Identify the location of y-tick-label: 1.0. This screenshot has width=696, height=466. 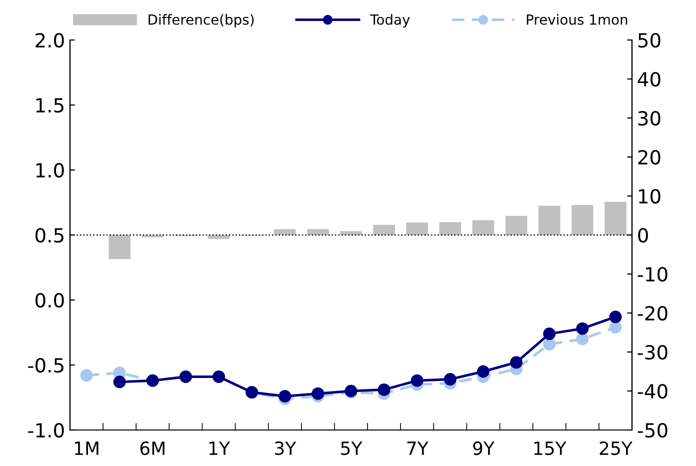
(50, 170).